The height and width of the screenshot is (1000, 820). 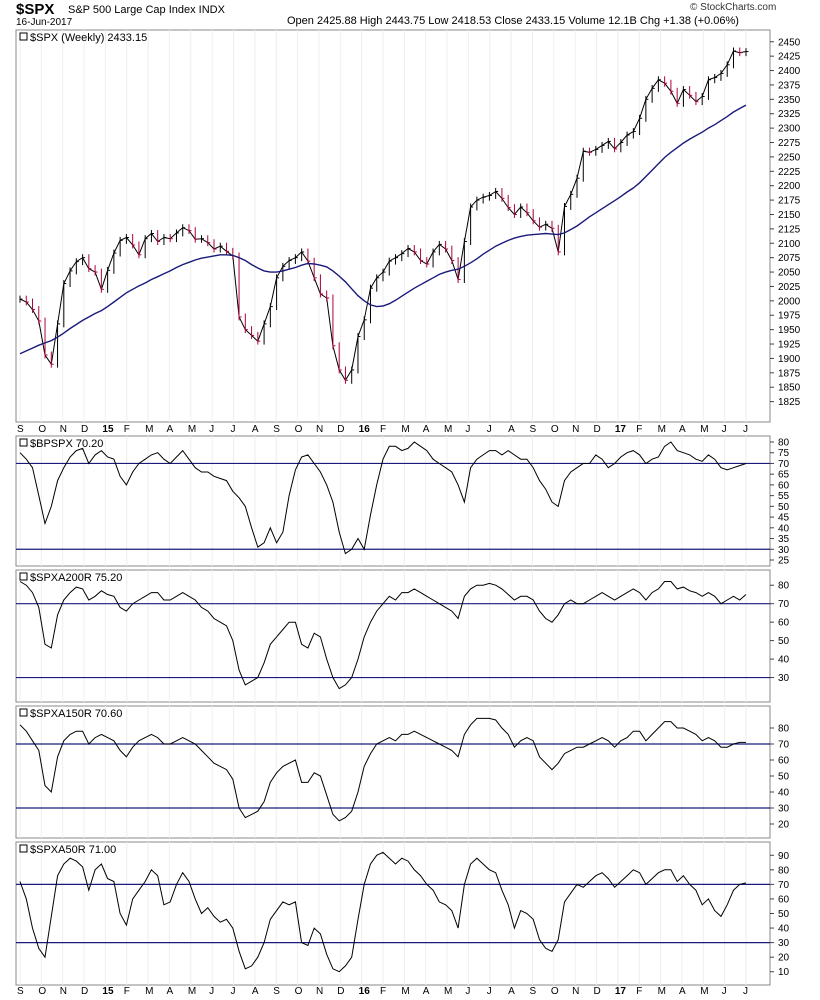 What do you see at coordinates (733, 7) in the screenshot?
I see `brand-logo: © StockCharts.com` at bounding box center [733, 7].